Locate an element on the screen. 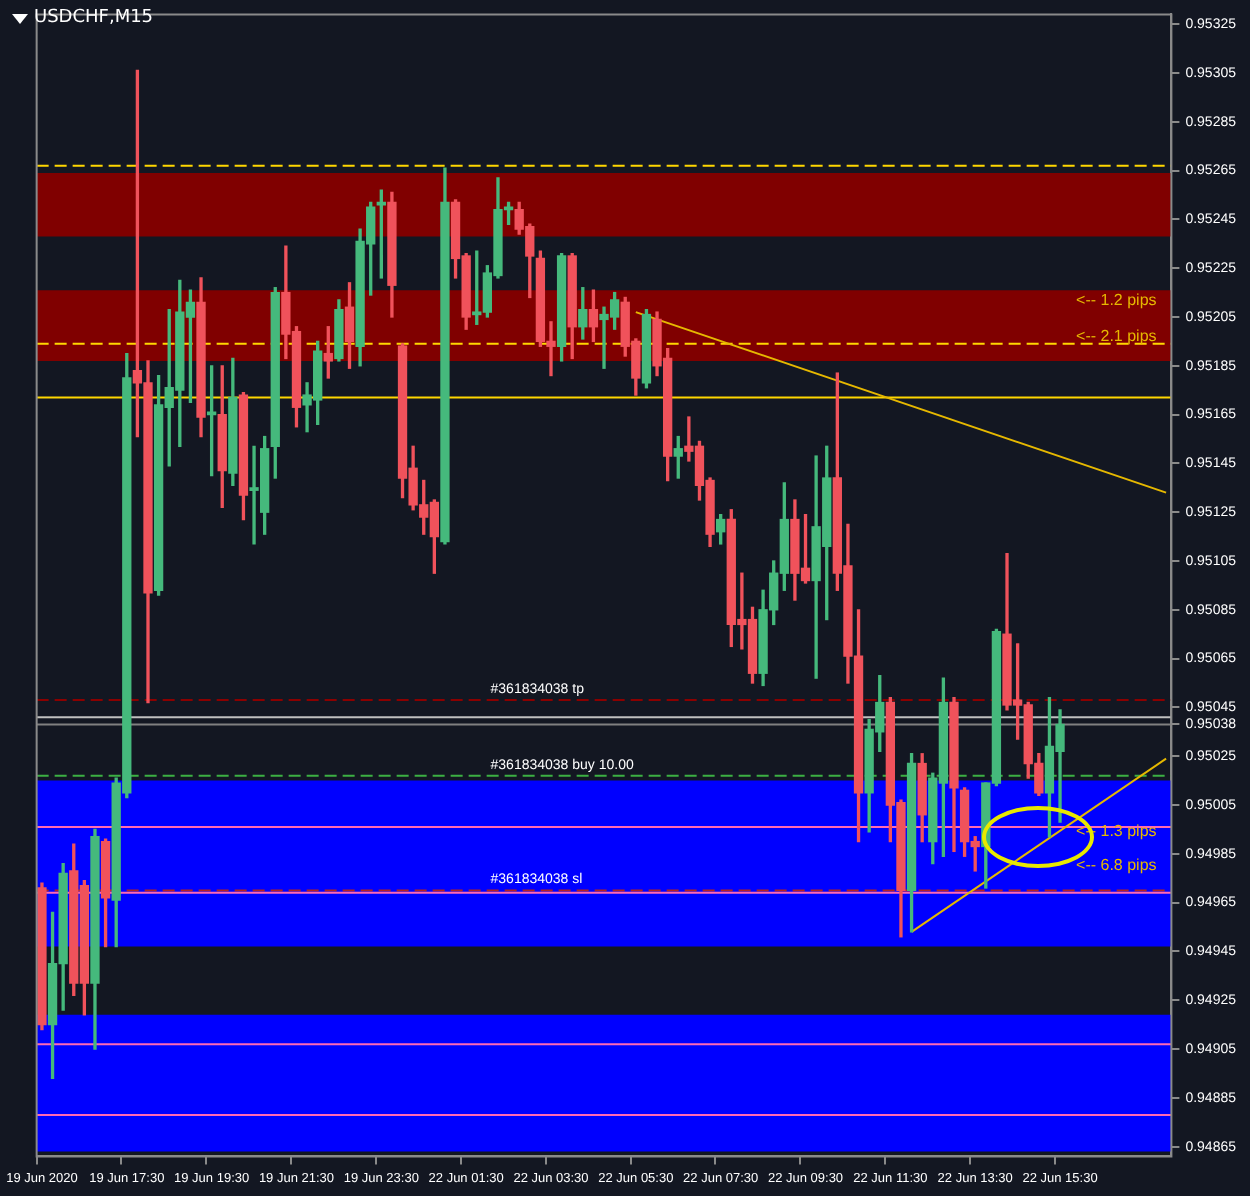 The height and width of the screenshot is (1196, 1250). annotation: <-- 1.2 pips is located at coordinates (1116, 300).